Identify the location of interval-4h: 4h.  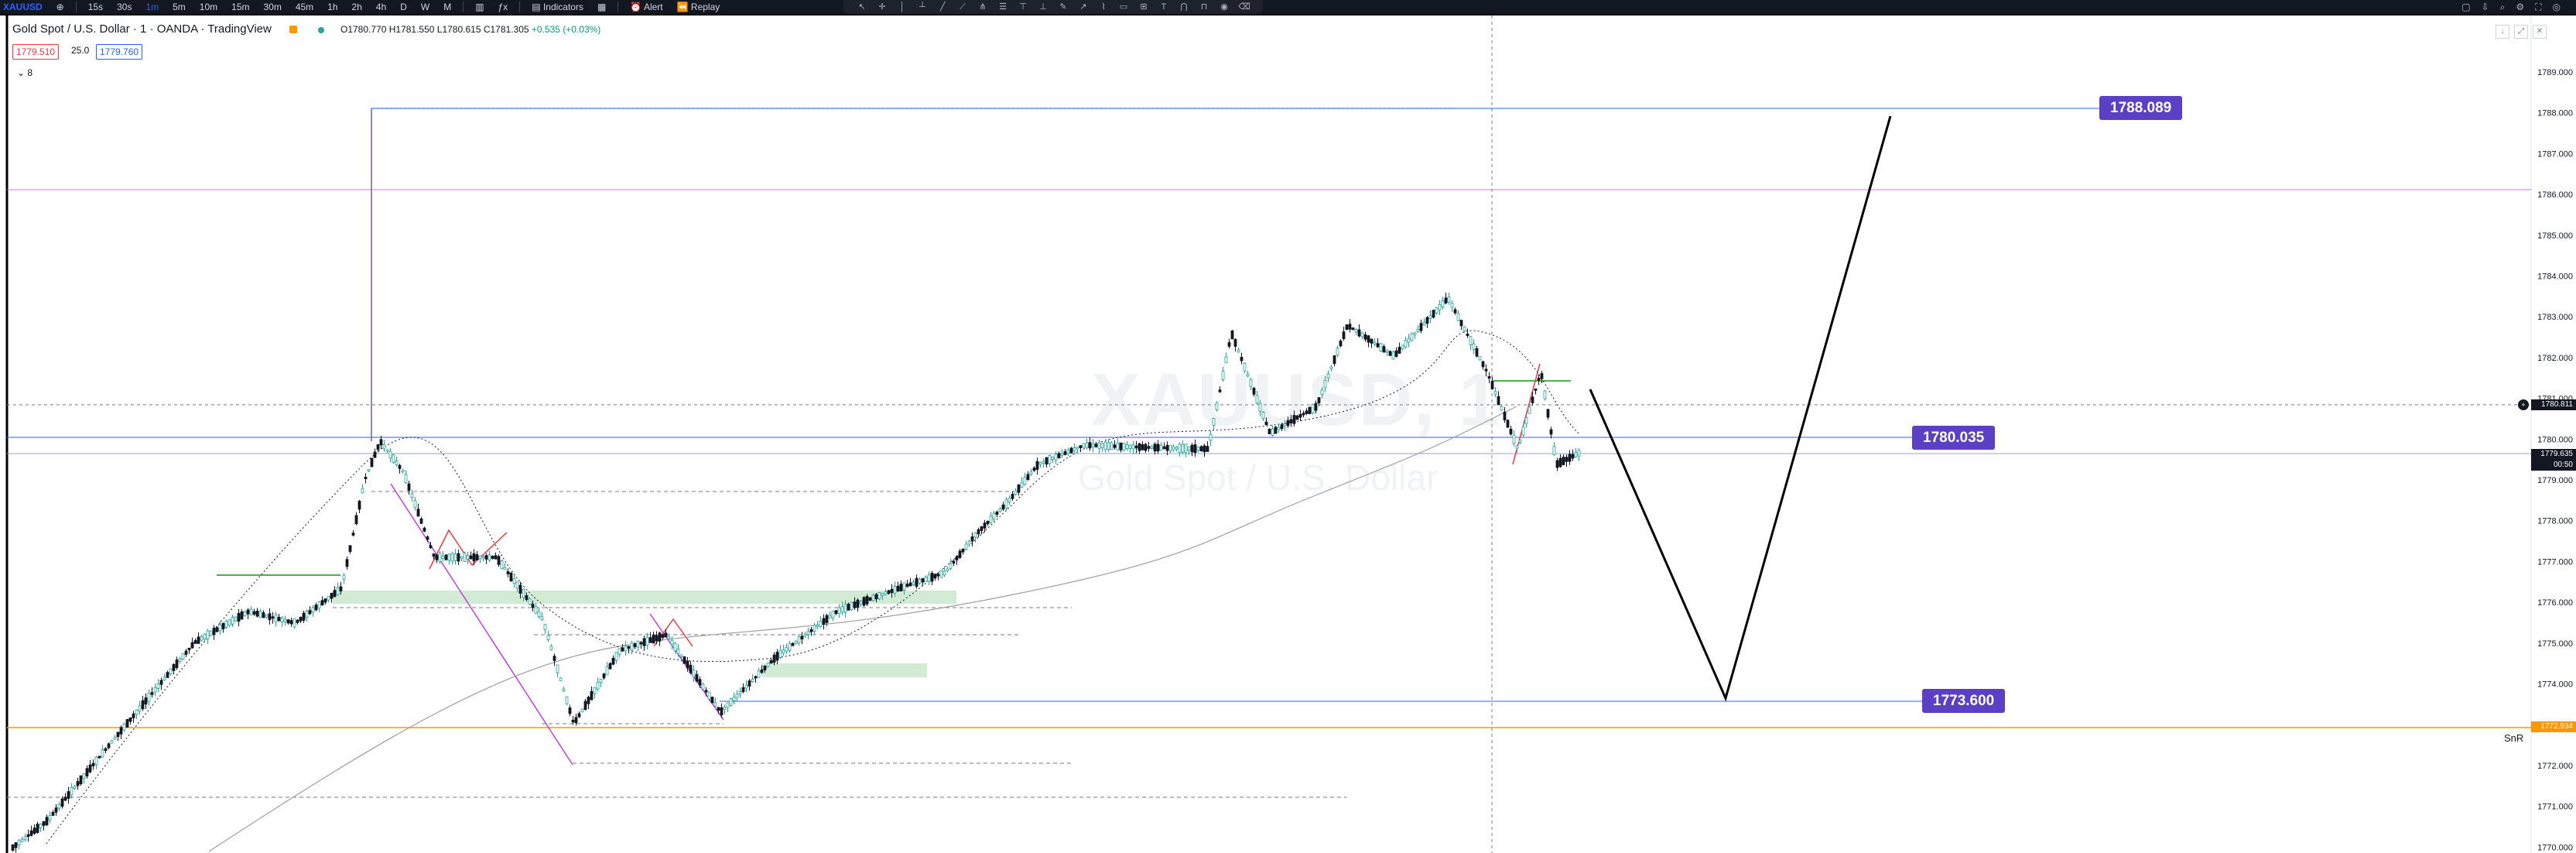
(381, 7).